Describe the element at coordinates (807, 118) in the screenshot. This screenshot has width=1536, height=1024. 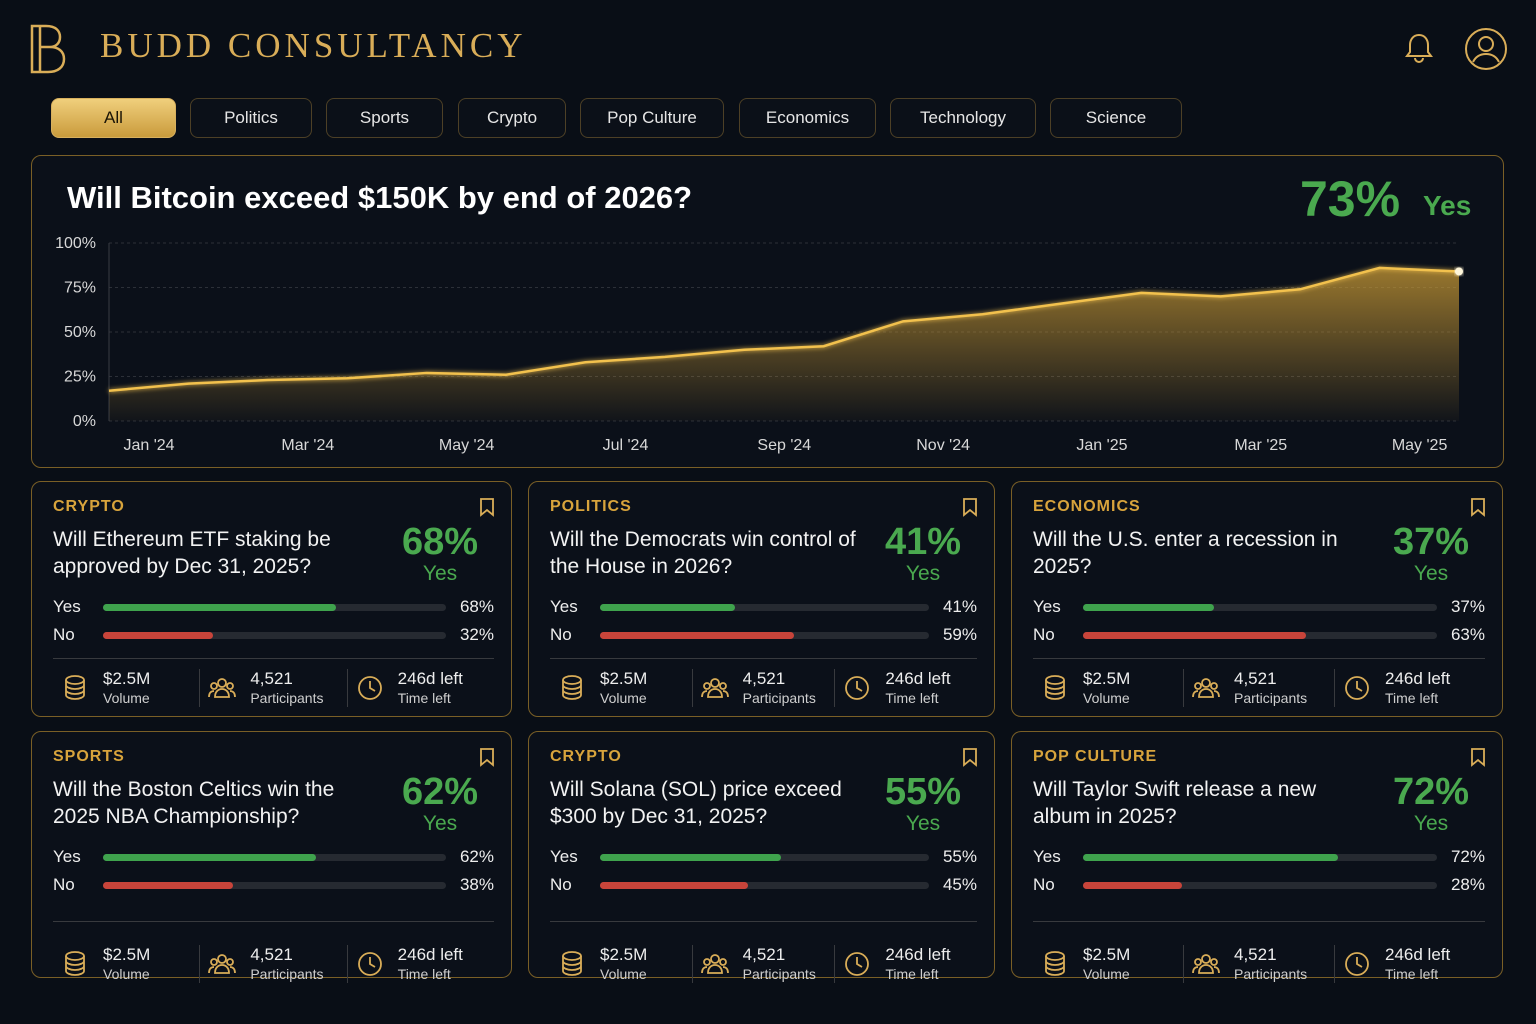
I see `filter-tab: Economics` at that location.